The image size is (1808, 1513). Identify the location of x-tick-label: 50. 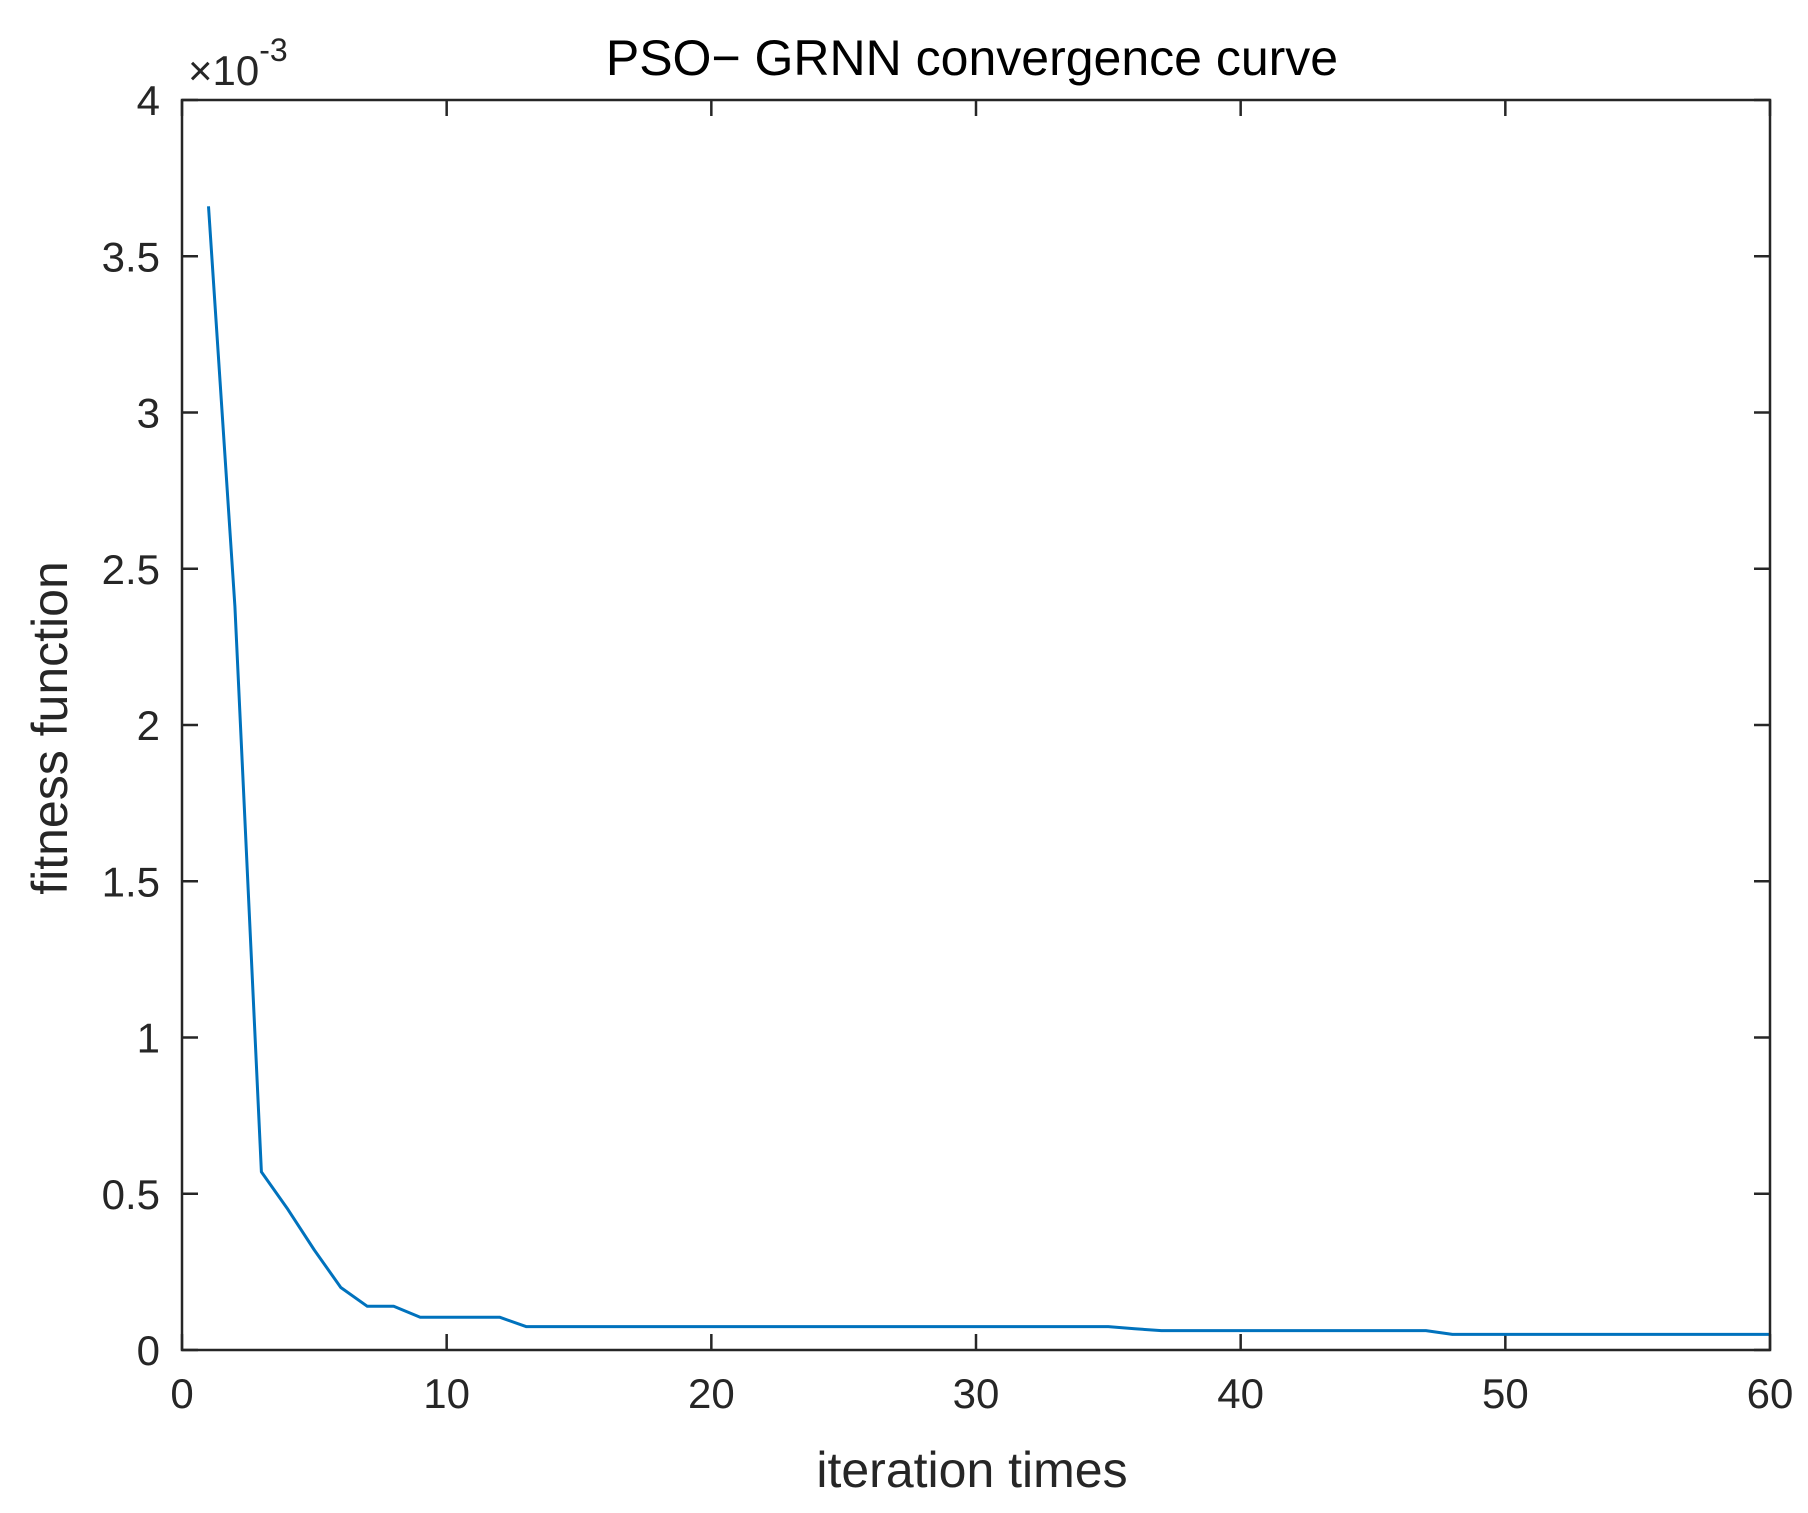
(1505, 1393).